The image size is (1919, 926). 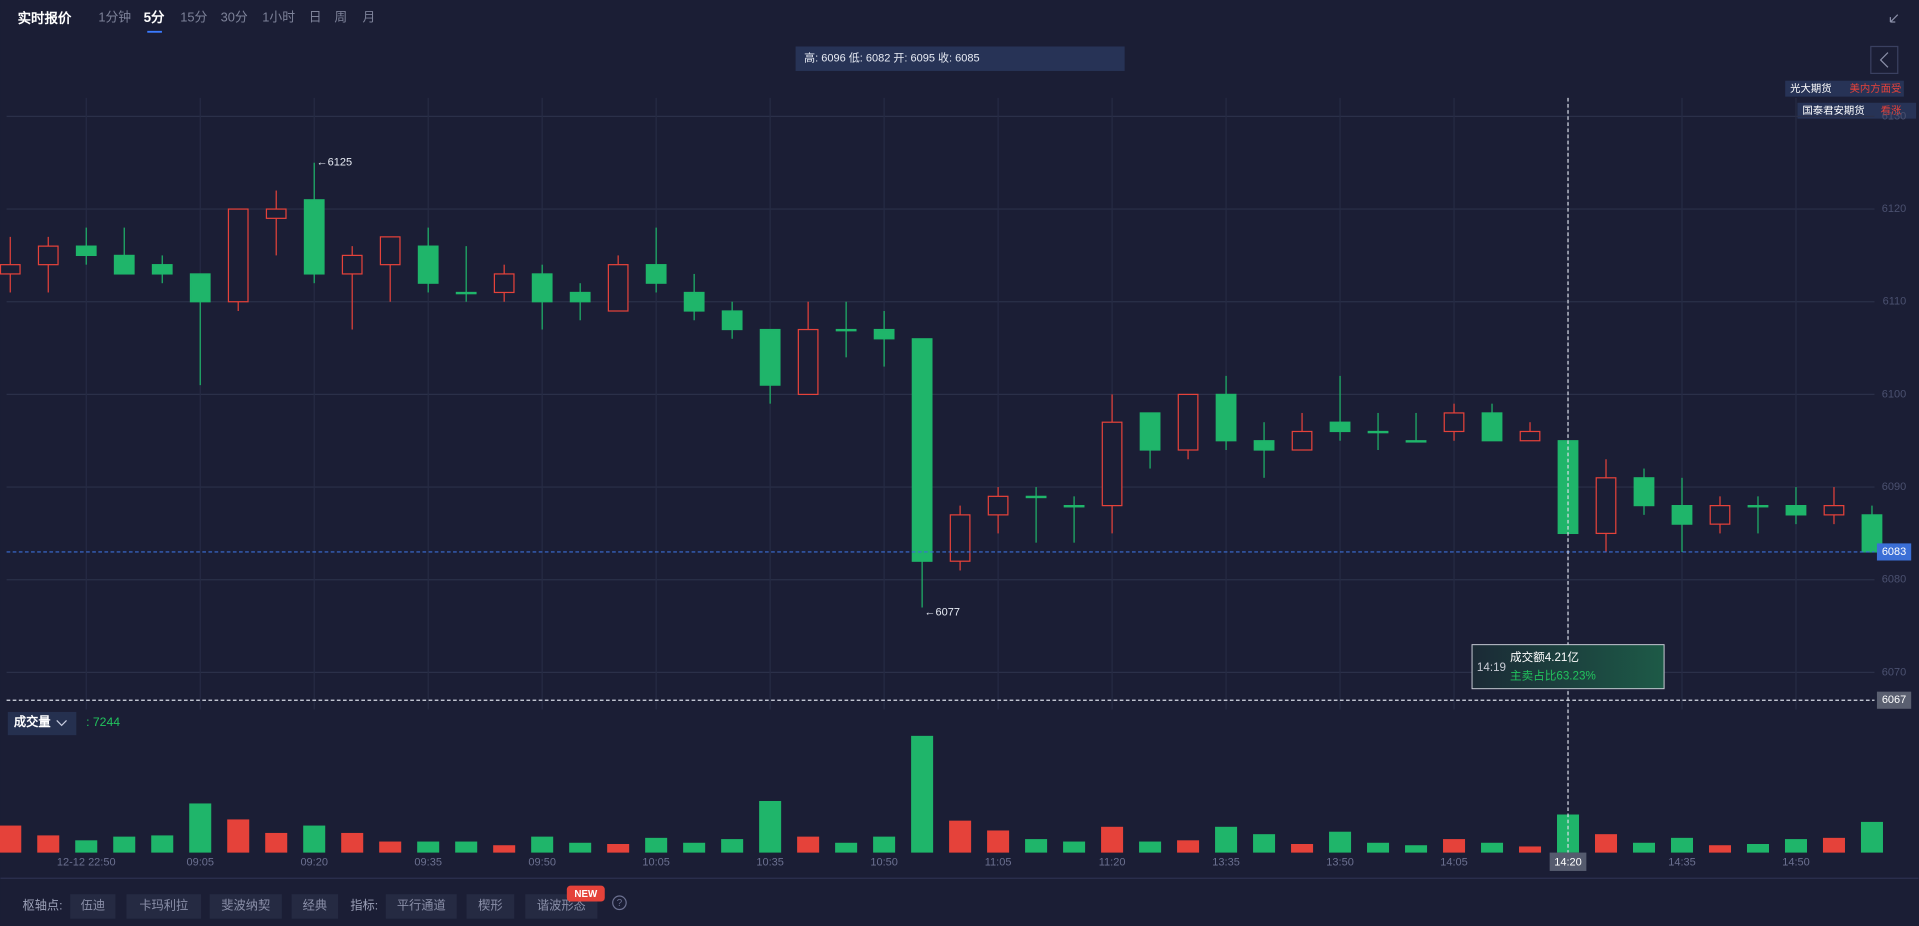 What do you see at coordinates (770, 862) in the screenshot?
I see `x-tick-label: 10:35` at bounding box center [770, 862].